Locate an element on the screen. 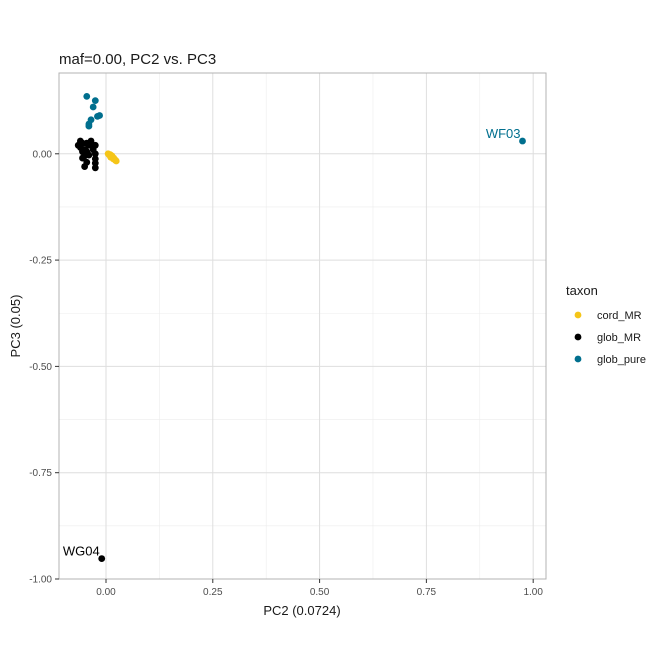 This screenshot has width=668, height=667. legend-label: cord_MR is located at coordinates (619, 316).